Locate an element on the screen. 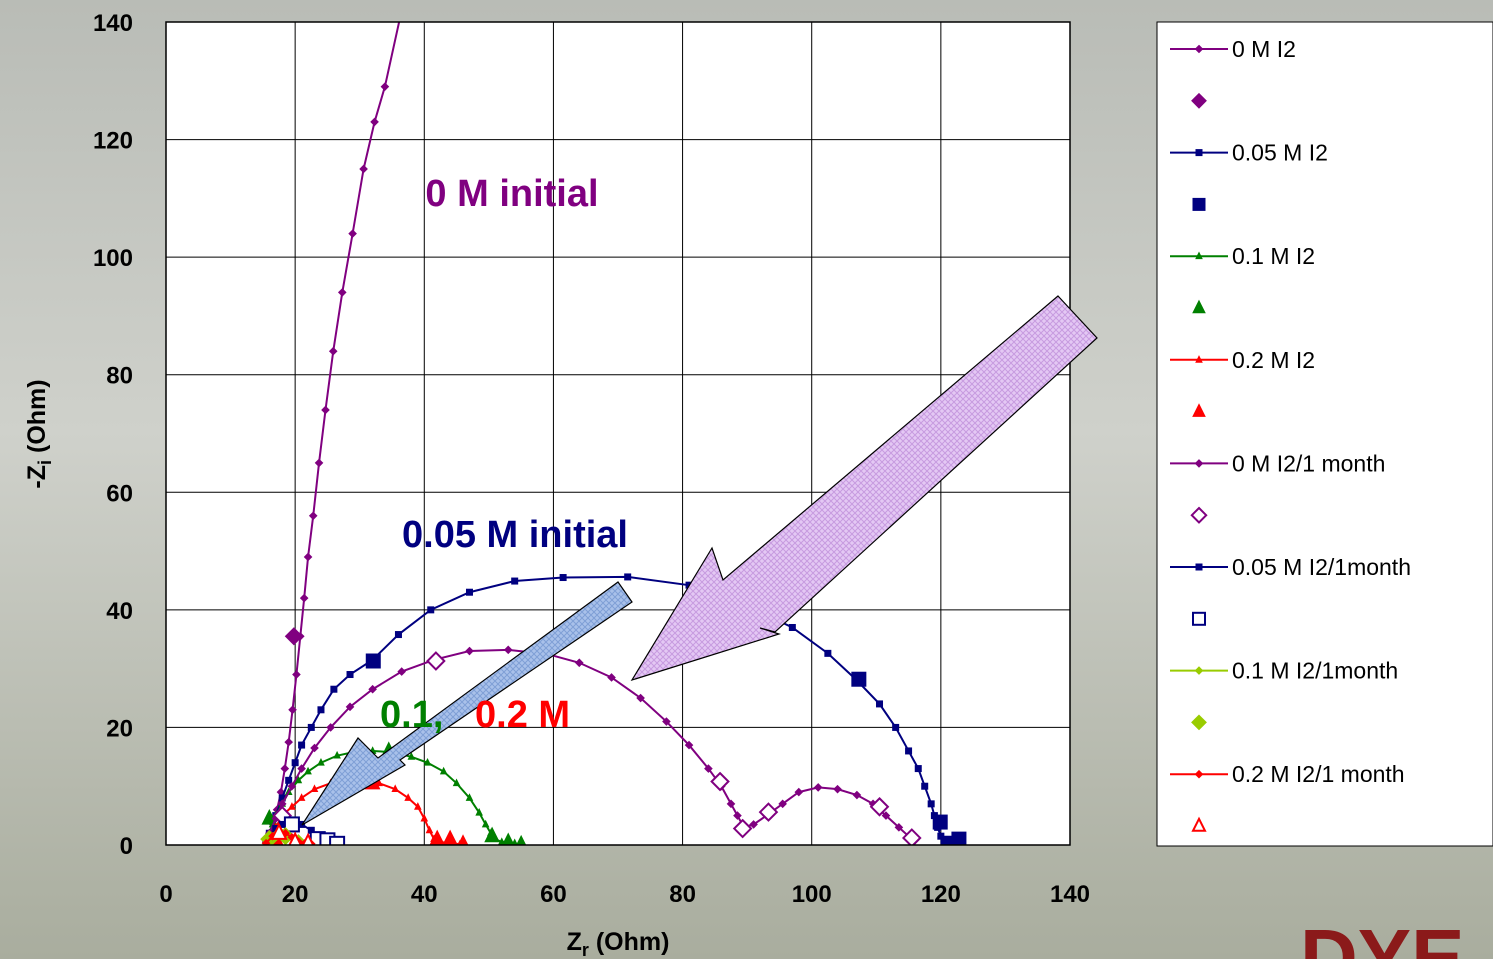  y-axis-label-sub: i is located at coordinates (45, 462).